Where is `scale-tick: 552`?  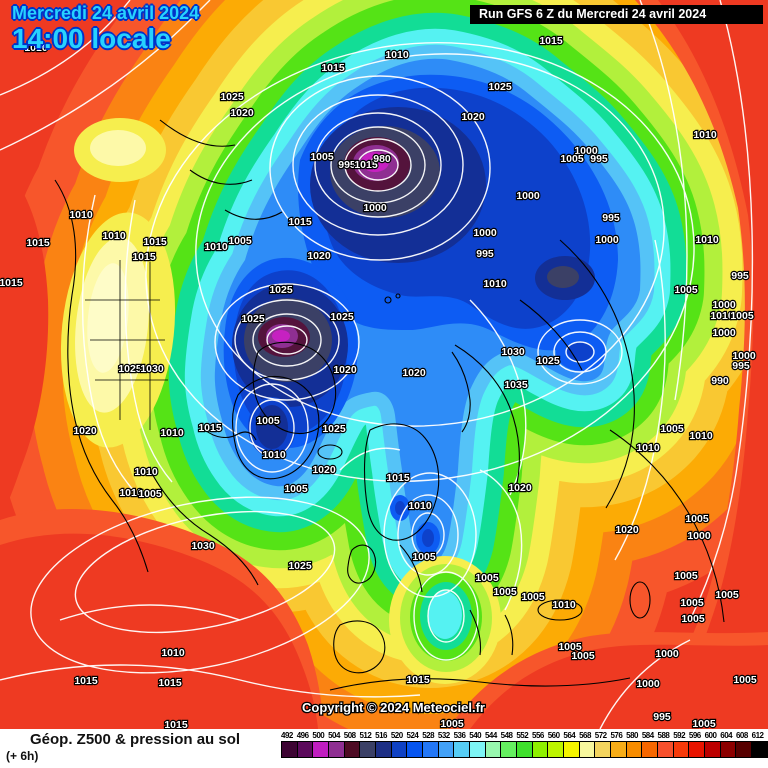 scale-tick: 552 is located at coordinates (522, 735).